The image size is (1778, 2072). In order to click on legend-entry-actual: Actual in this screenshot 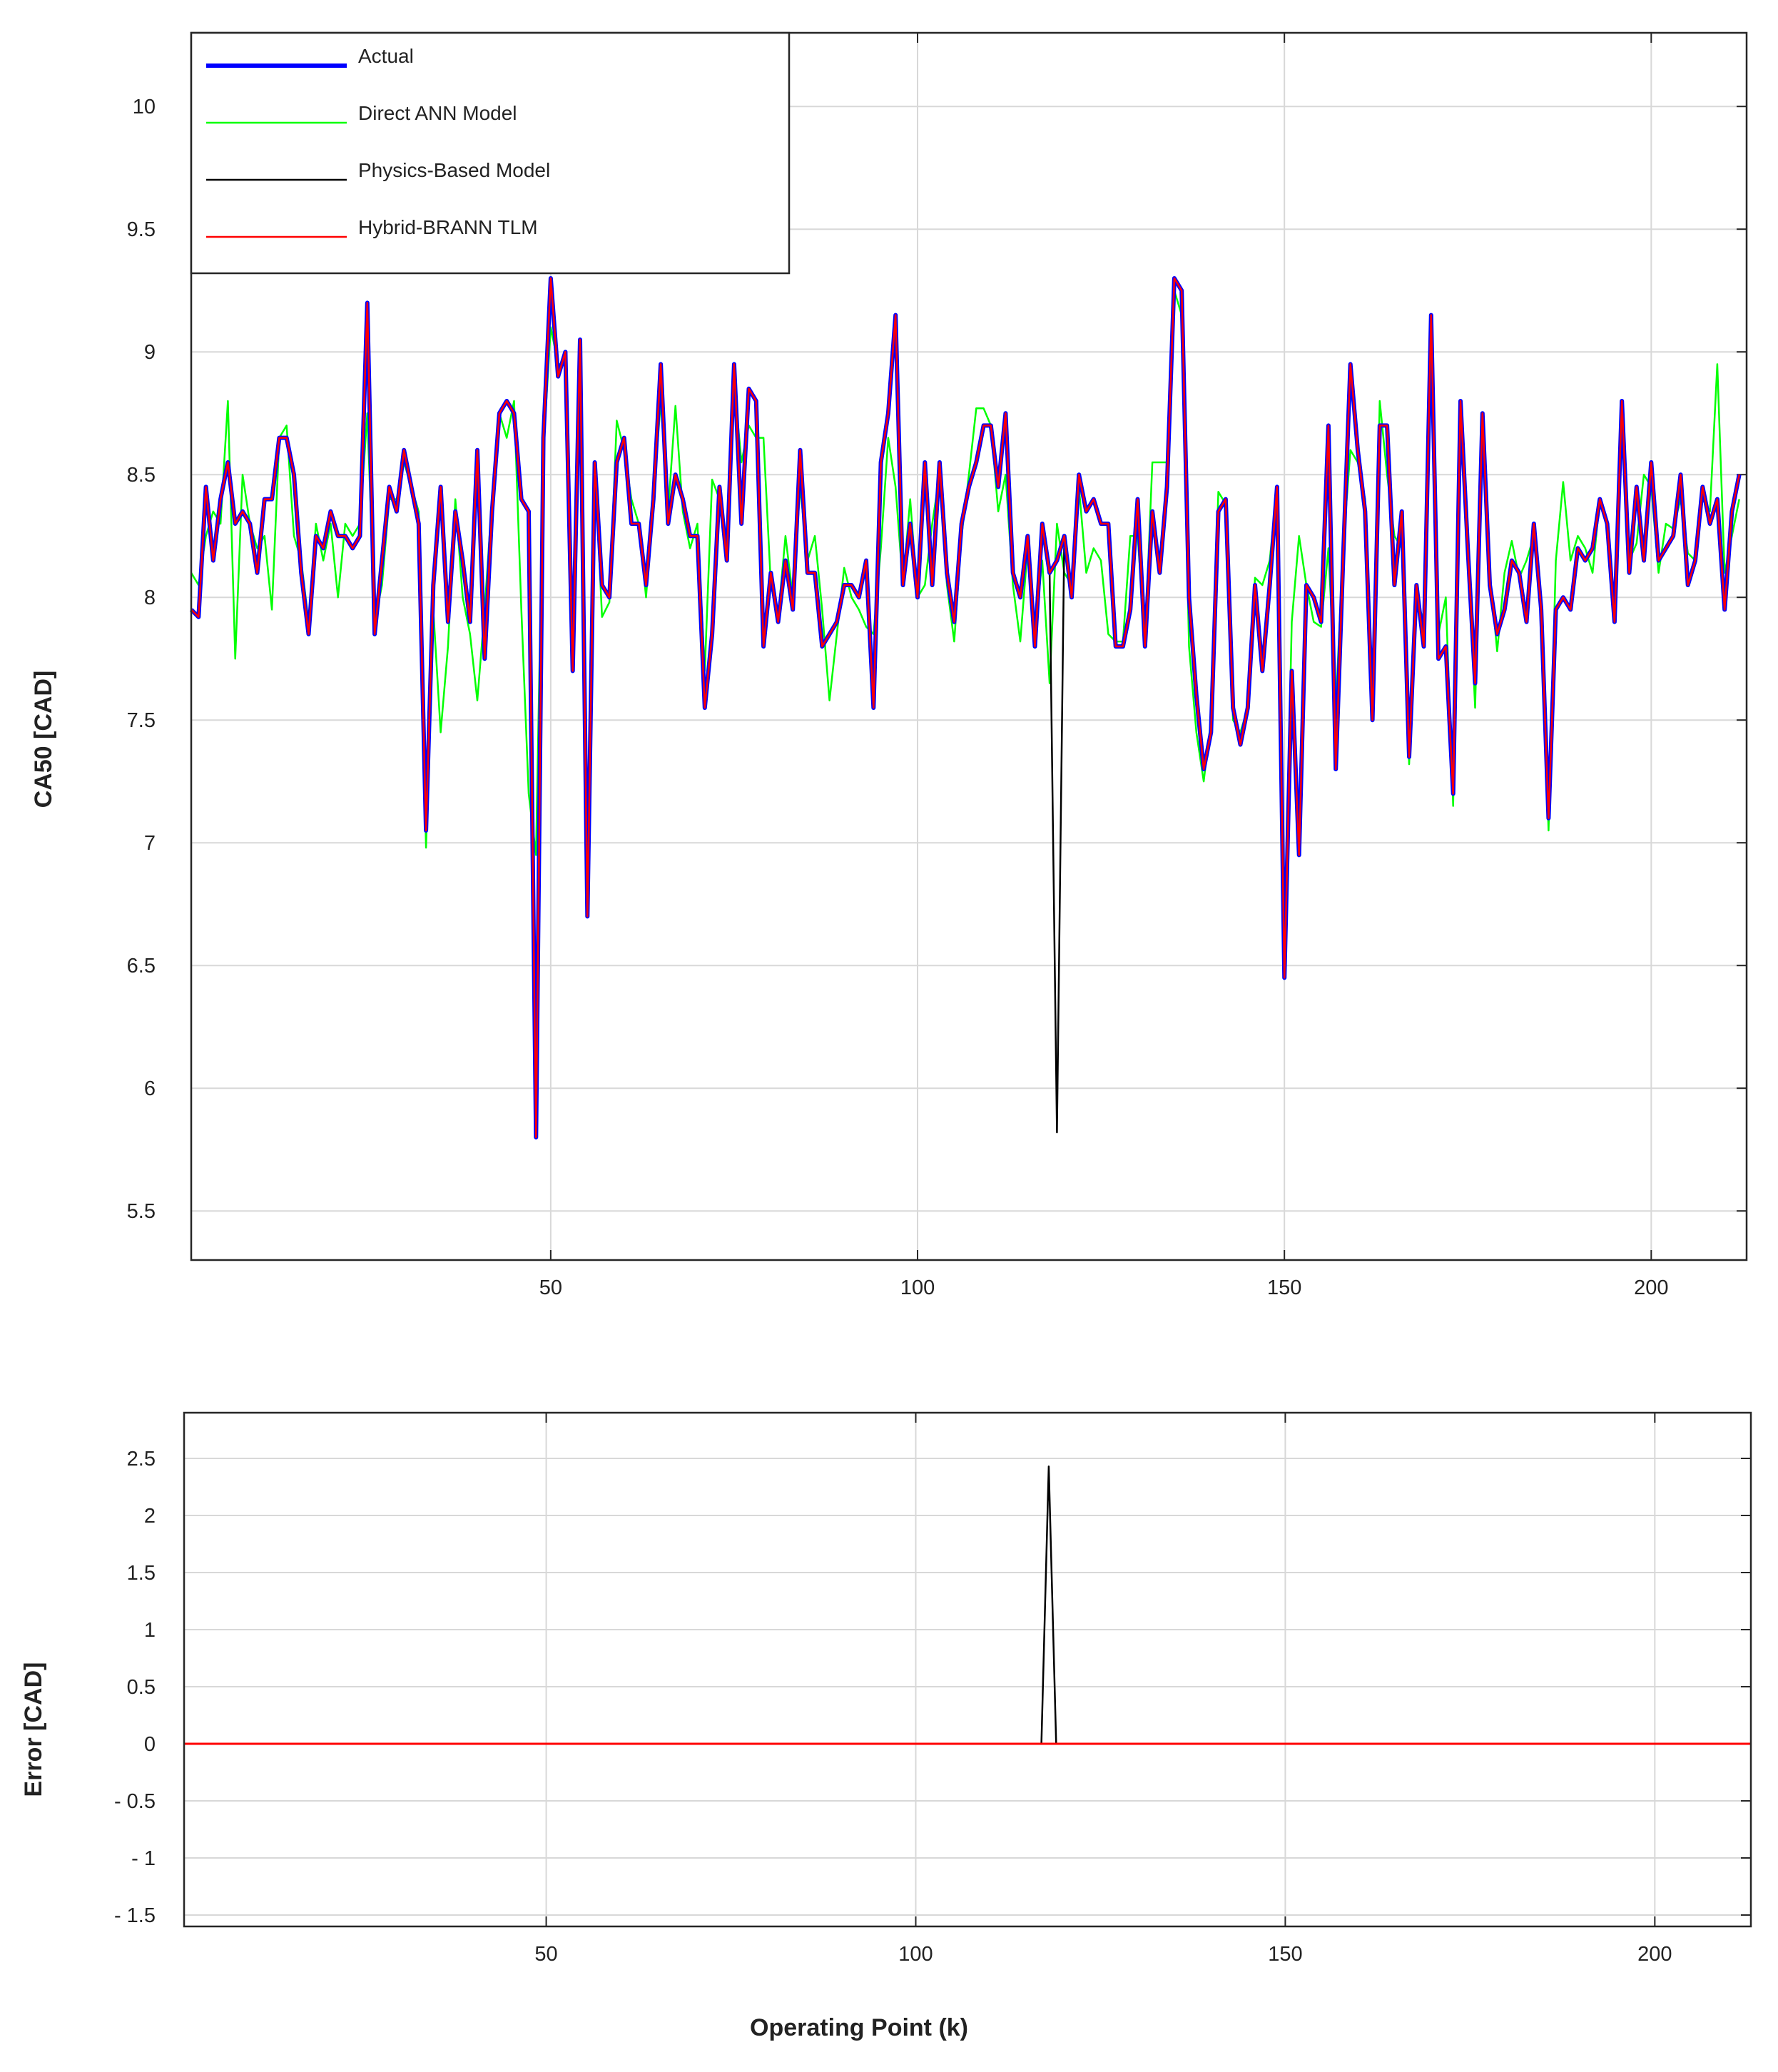, I will do `click(310, 56)`.